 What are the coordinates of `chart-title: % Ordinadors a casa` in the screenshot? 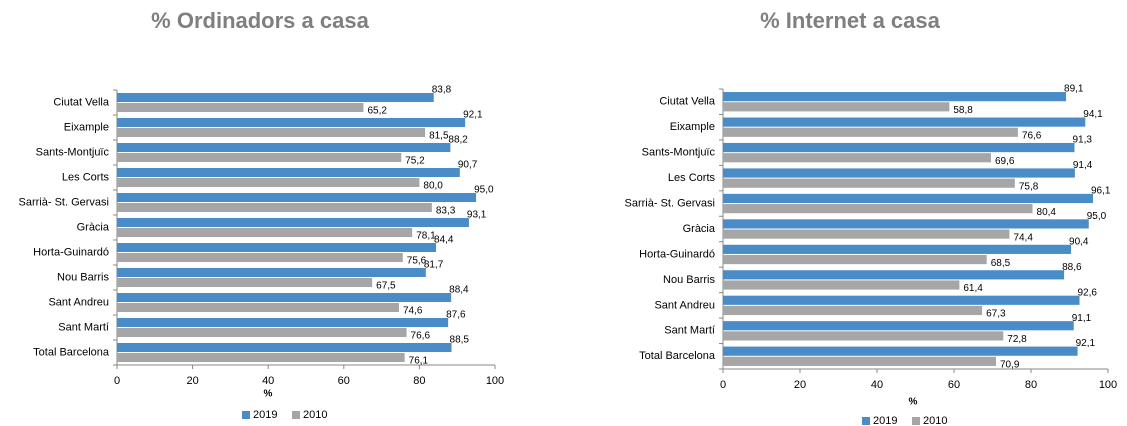 It's located at (260, 20).